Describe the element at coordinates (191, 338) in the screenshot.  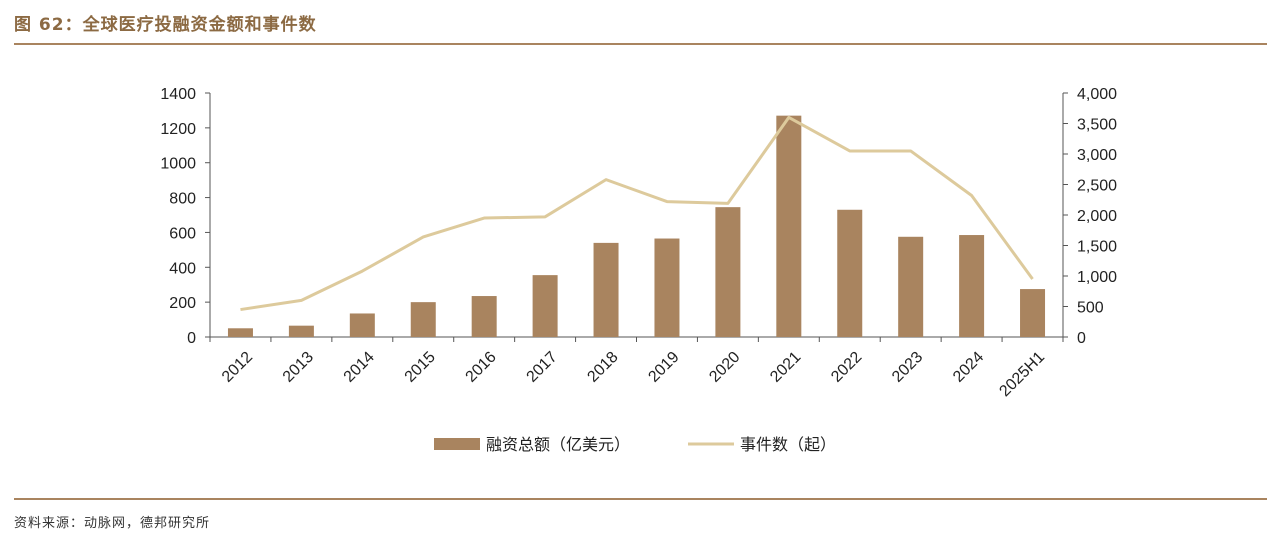
I see `left-axis-tick-label: 0` at that location.